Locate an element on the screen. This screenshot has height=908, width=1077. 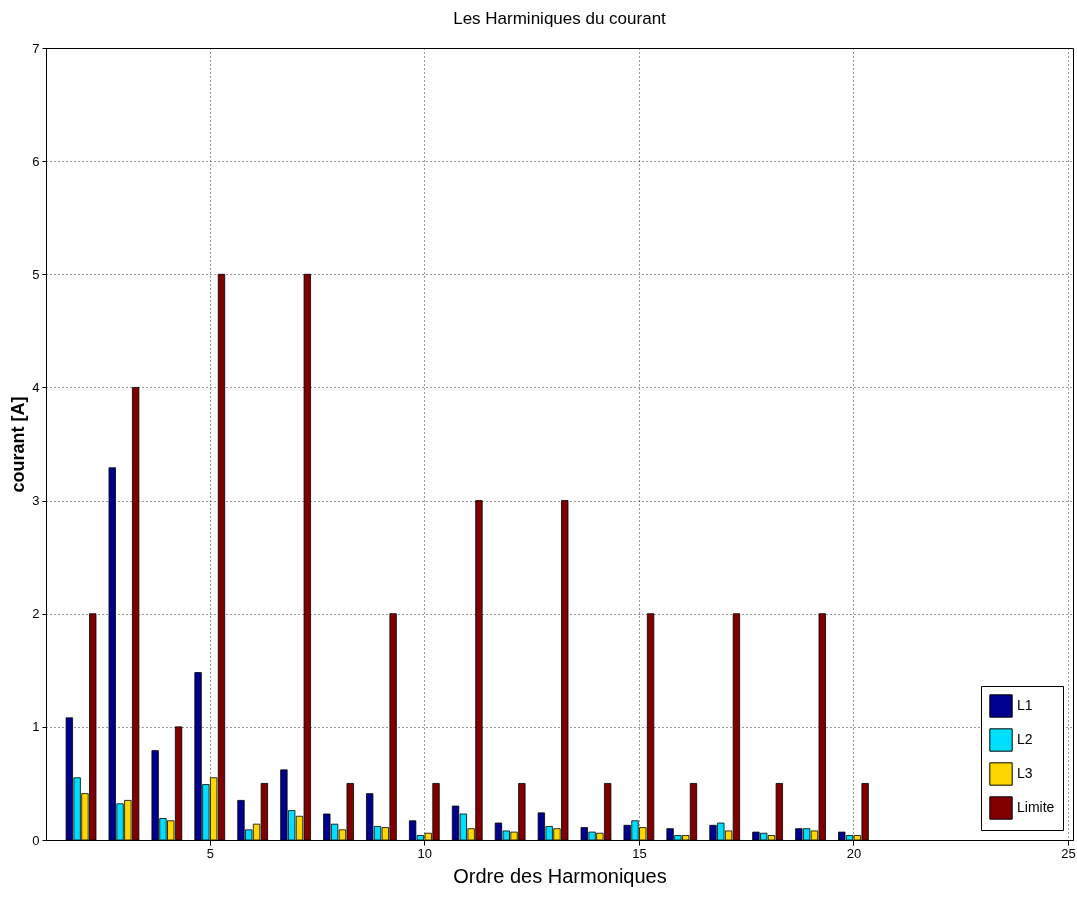
y-tick-label: 5 is located at coordinates (36, 274).